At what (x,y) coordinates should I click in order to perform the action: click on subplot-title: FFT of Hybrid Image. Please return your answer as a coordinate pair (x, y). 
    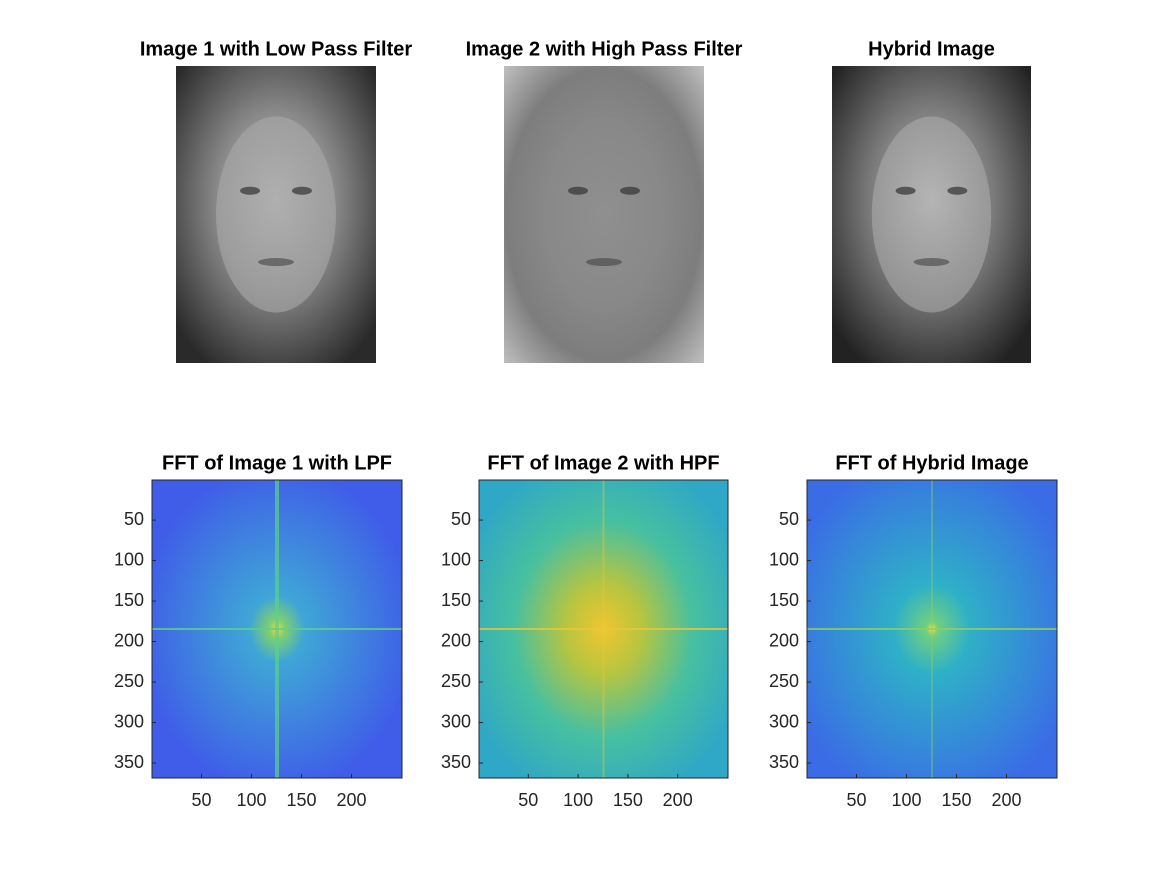
    Looking at the image, I should click on (931, 463).